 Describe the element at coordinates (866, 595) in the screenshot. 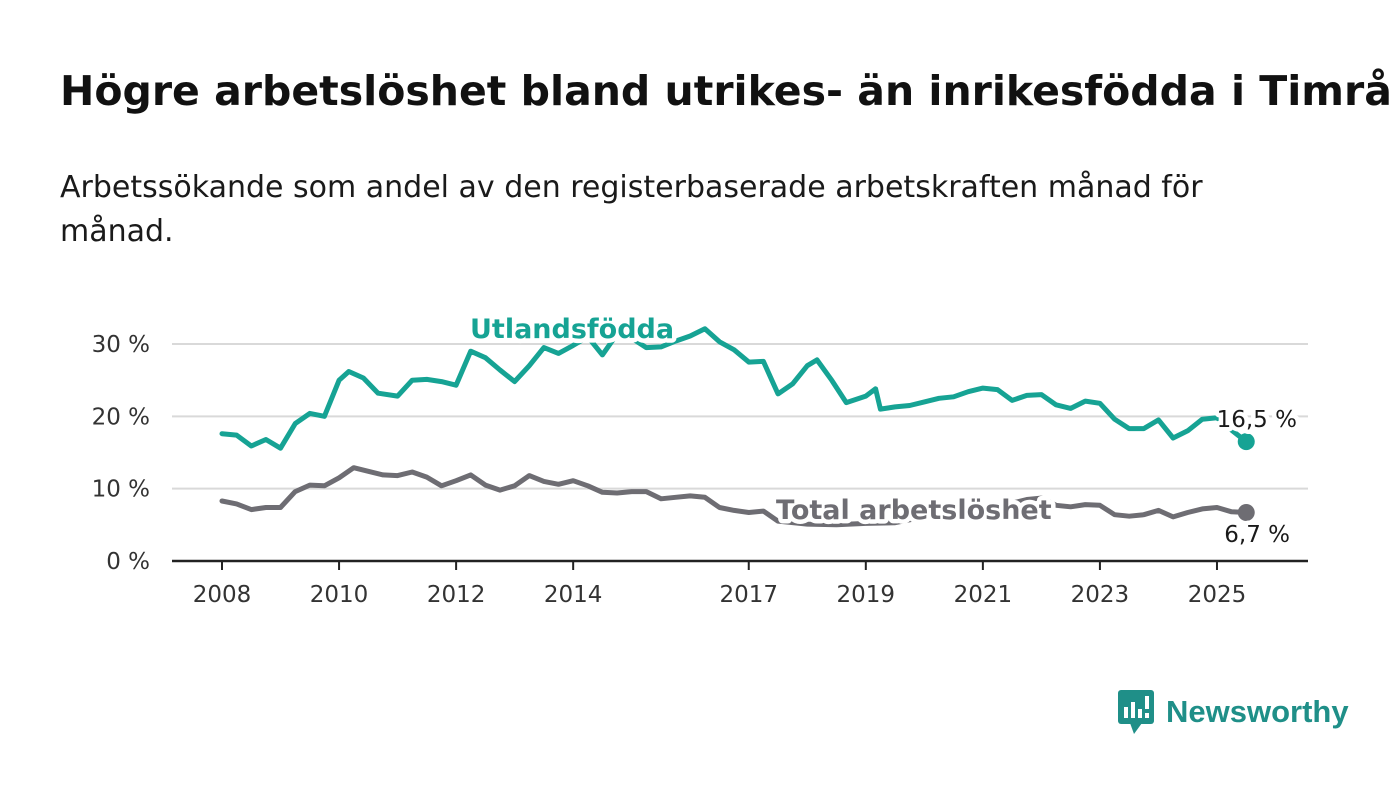

I see `x-tick-label: 2019` at that location.